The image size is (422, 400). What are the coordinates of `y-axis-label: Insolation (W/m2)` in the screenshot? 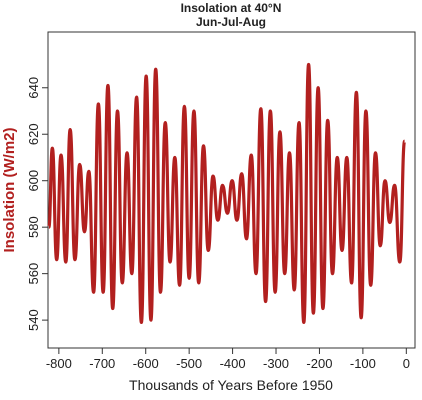 It's located at (9, 190).